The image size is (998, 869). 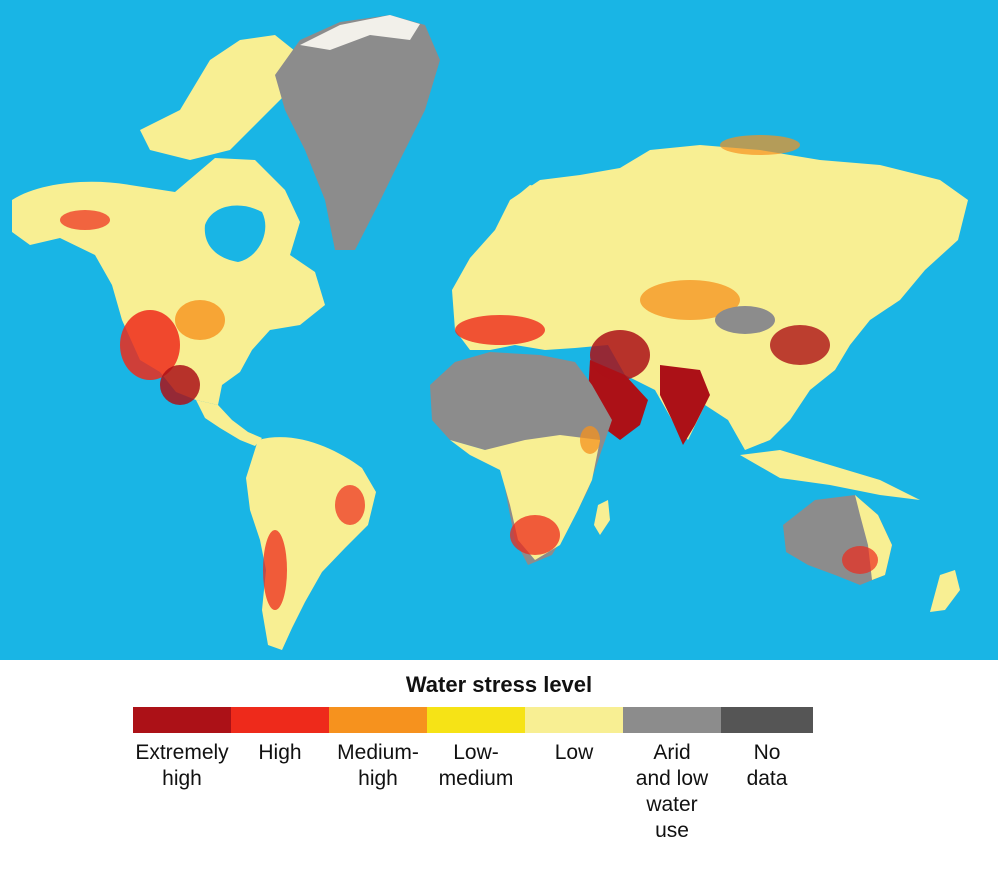 I want to click on legend-swatches, so click(x=474, y=720).